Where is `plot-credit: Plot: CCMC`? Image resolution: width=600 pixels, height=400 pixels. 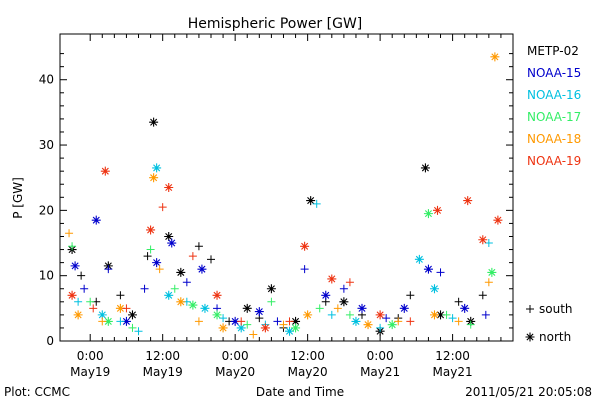
plot-credit: Plot: CCMC is located at coordinates (37, 392).